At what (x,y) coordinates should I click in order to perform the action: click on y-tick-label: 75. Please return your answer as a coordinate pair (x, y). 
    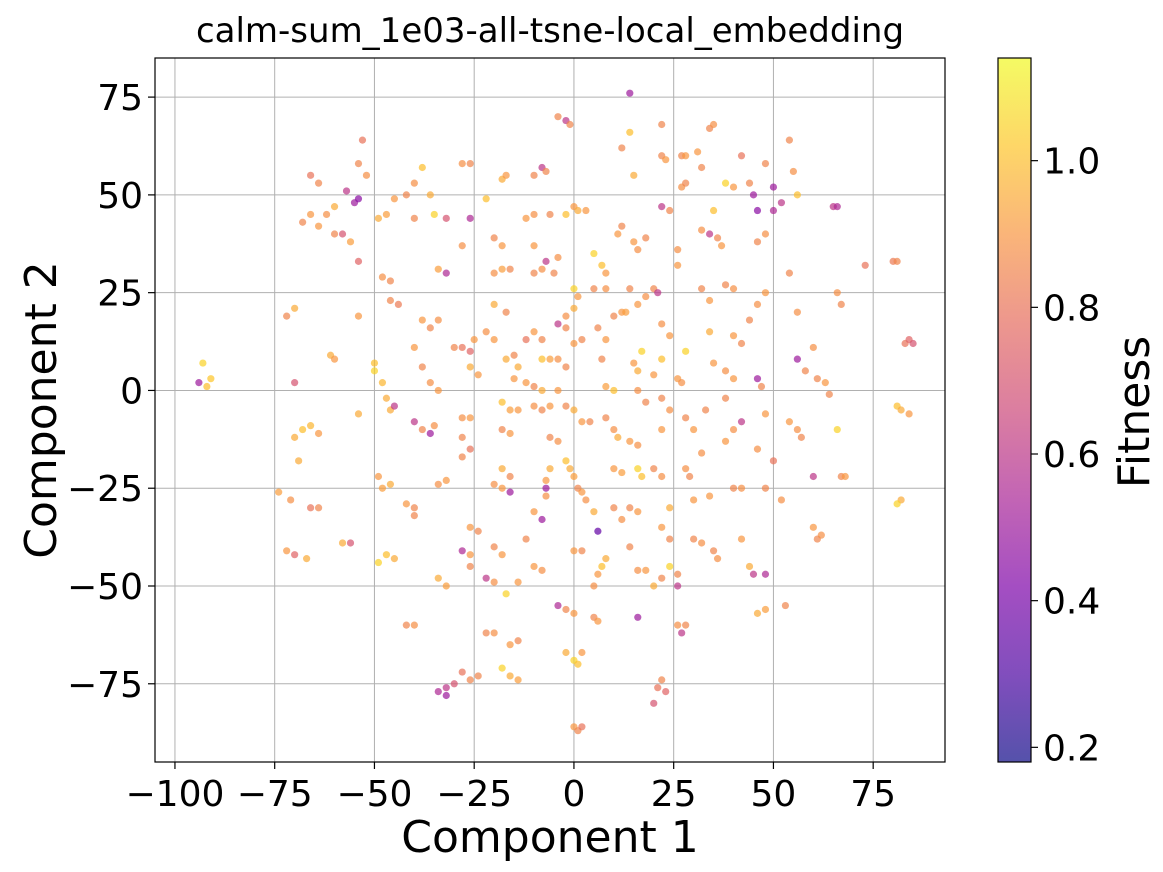
    Looking at the image, I should click on (120, 98).